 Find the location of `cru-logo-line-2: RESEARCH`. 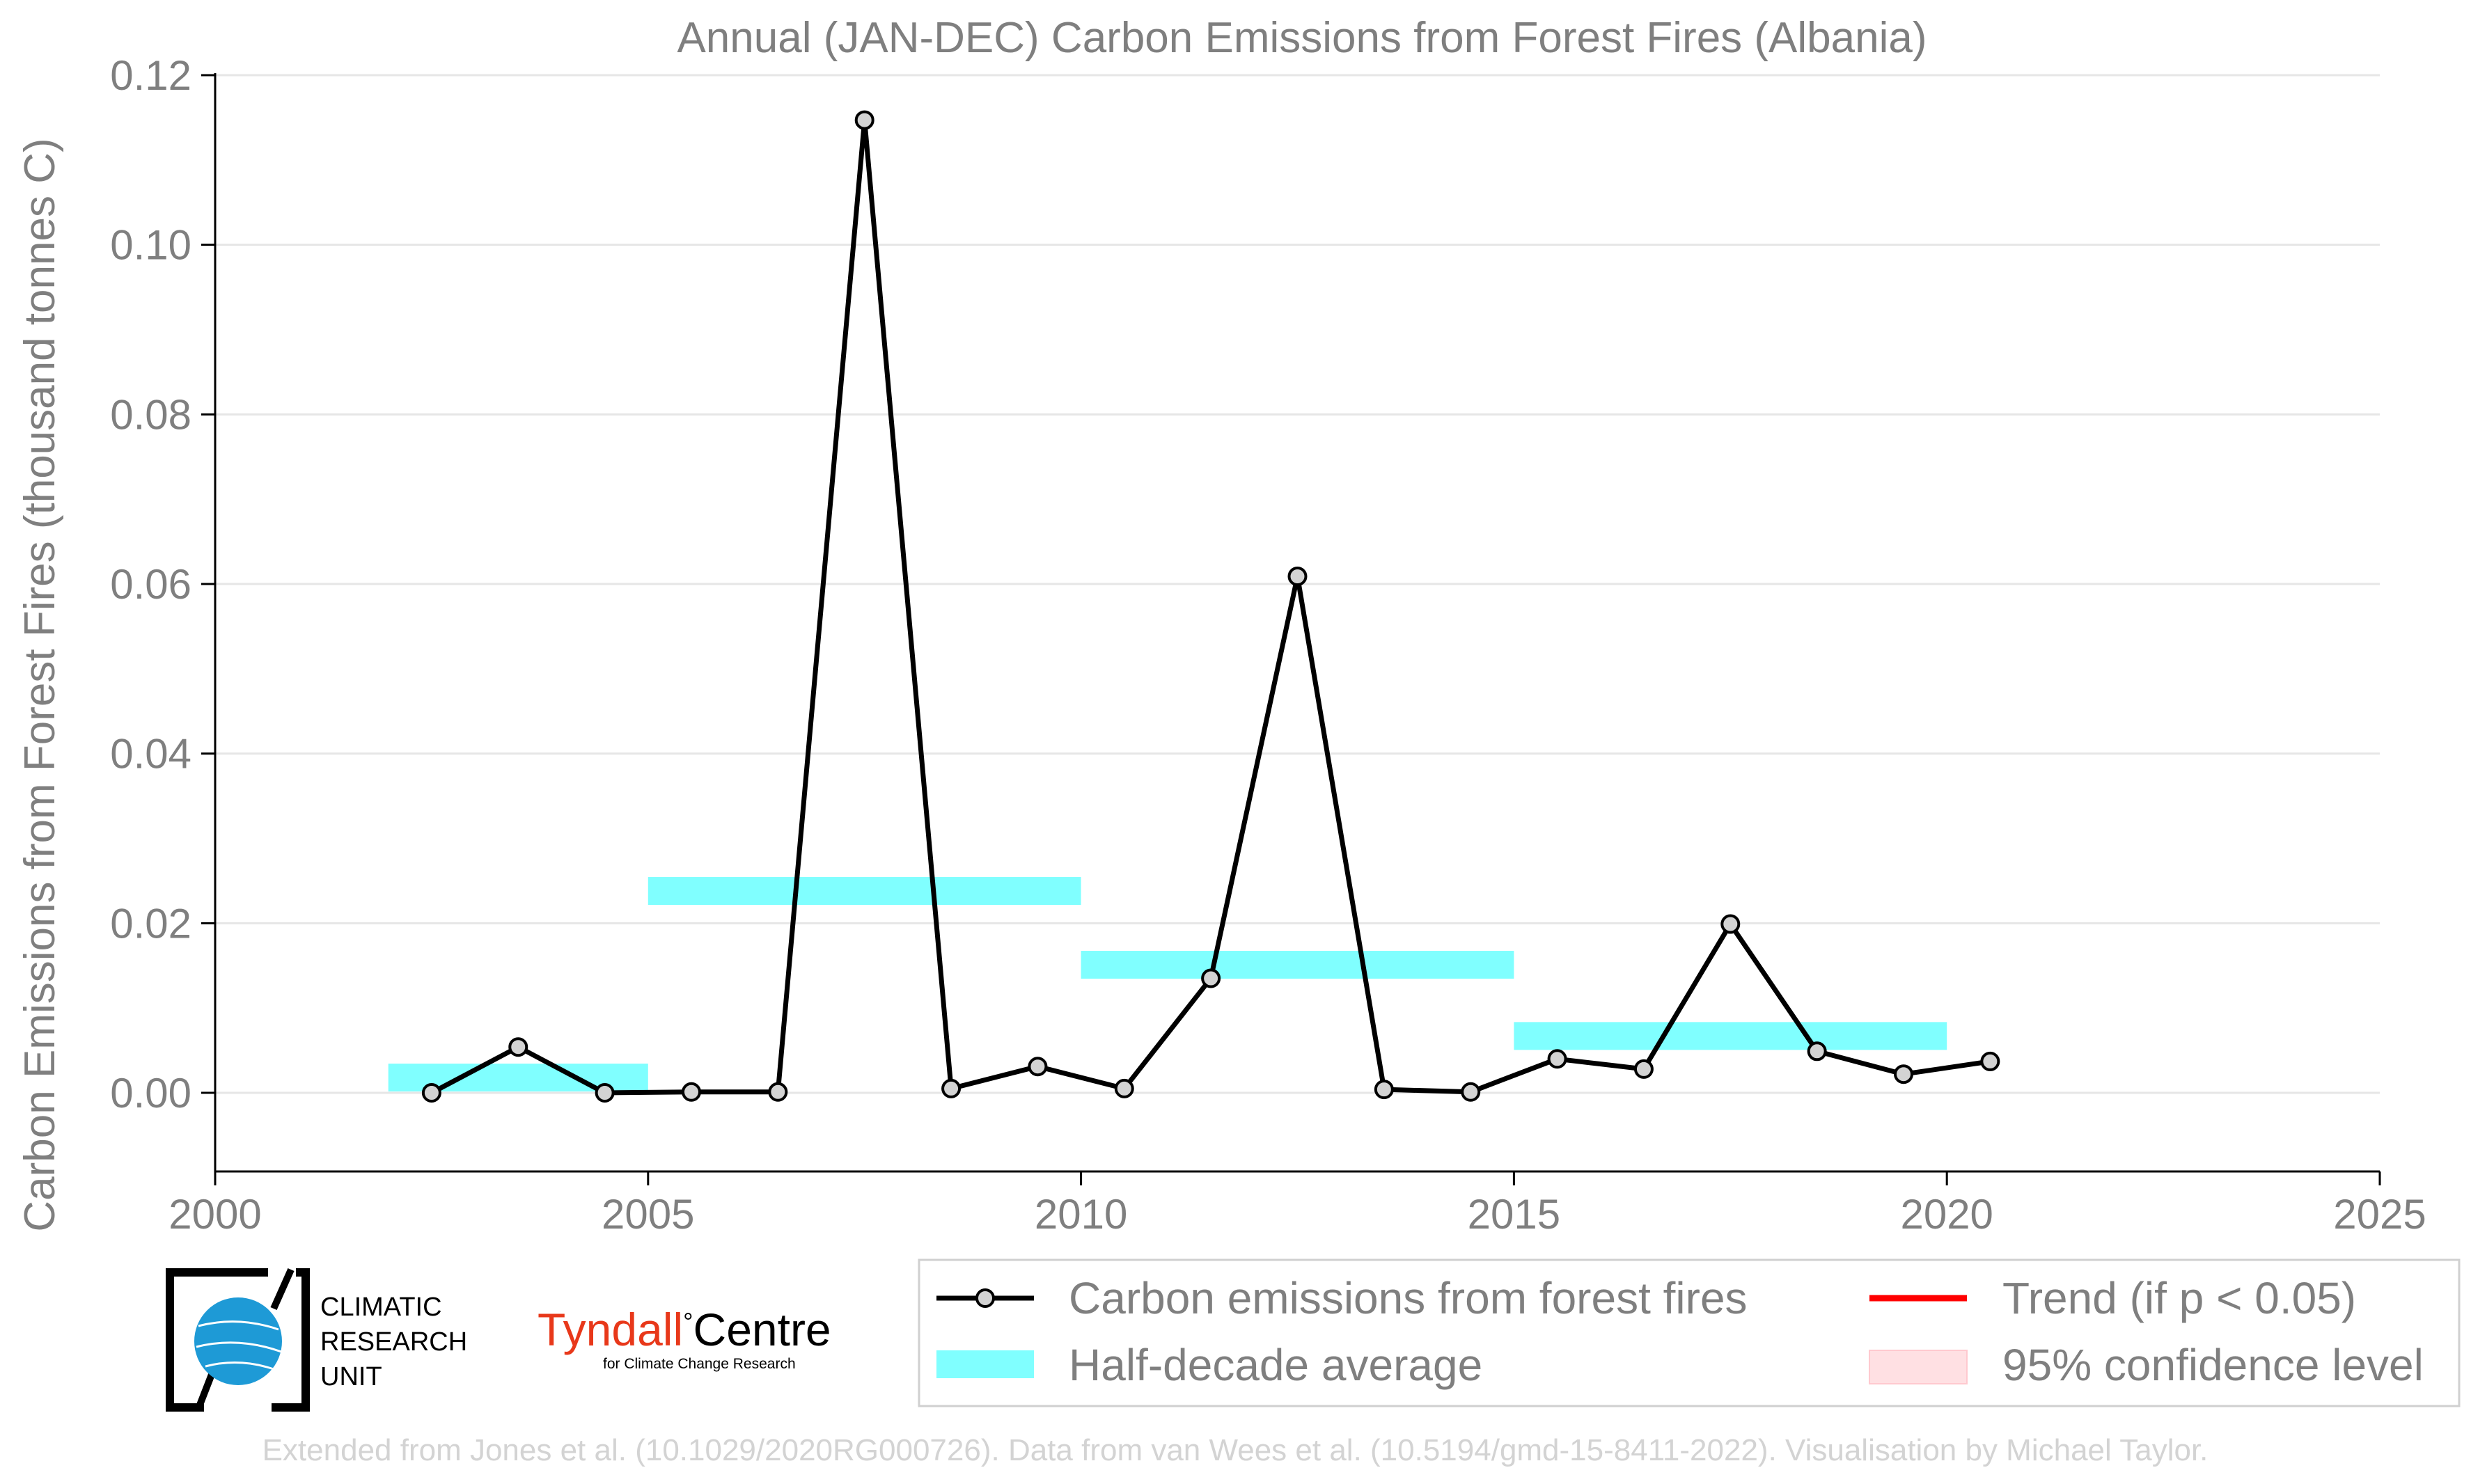

cru-logo-line-2: RESEARCH is located at coordinates (393, 1342).